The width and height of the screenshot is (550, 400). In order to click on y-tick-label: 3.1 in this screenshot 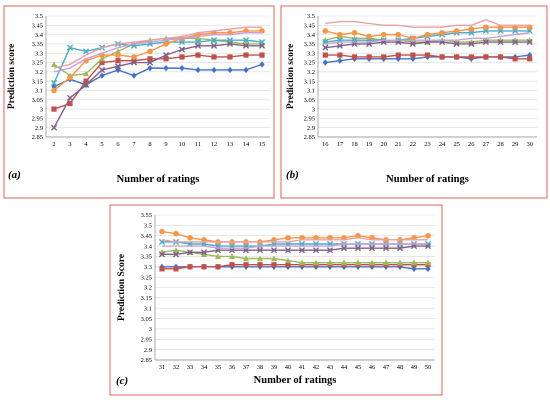, I will do `click(39, 91)`.